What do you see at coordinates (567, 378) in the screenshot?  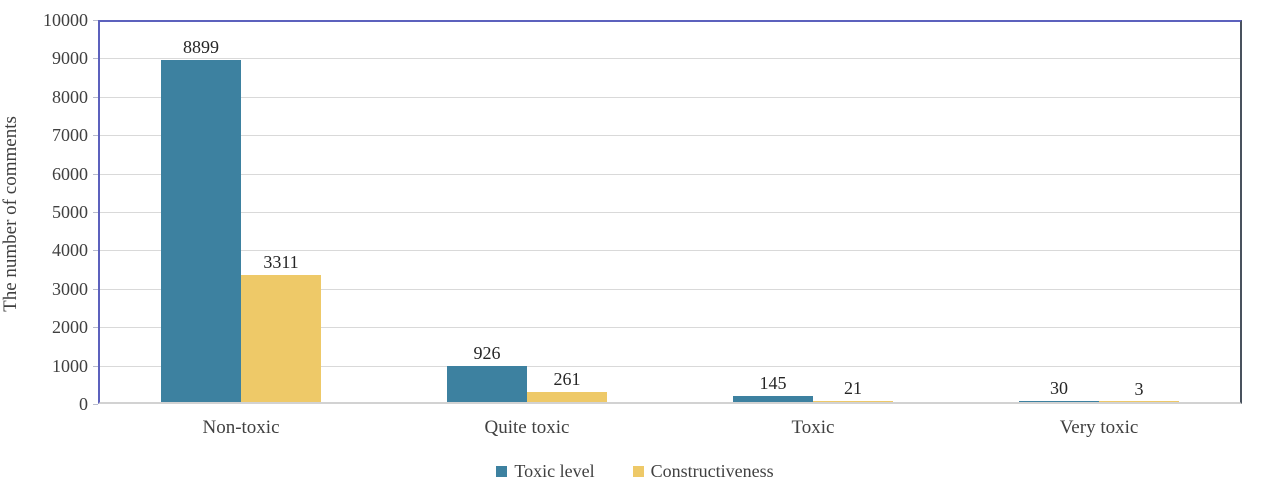 I see `data-label-constructiveness-quite-toxic: 261` at bounding box center [567, 378].